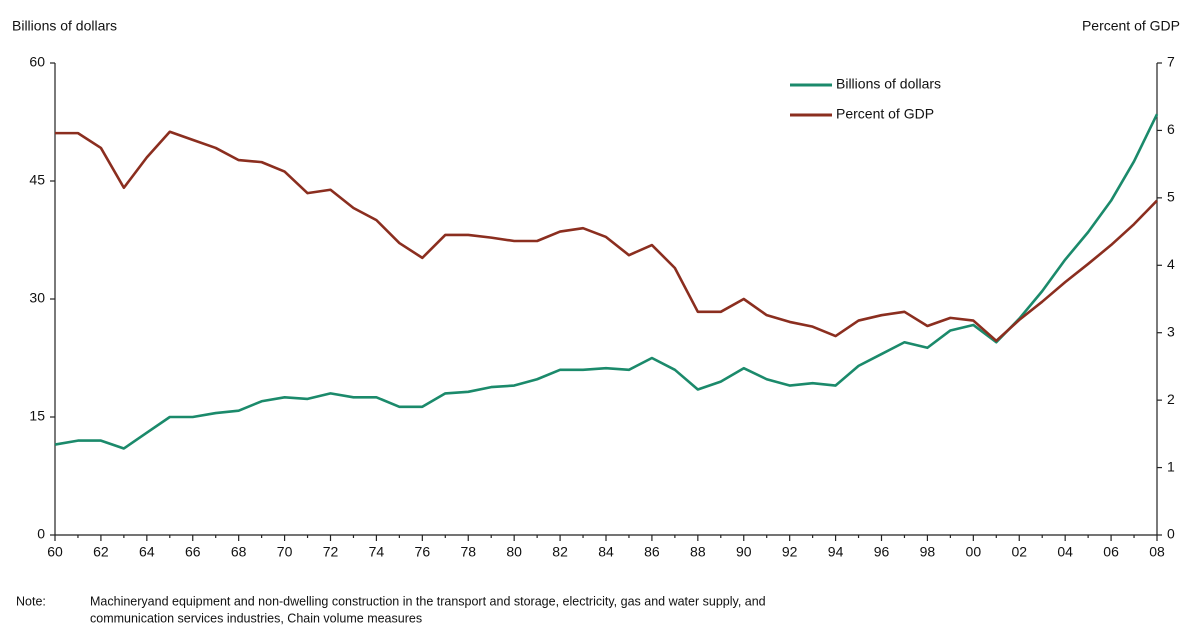 The width and height of the screenshot is (1189, 631). What do you see at coordinates (1171, 399) in the screenshot?
I see `y2-tick-label: 2` at bounding box center [1171, 399].